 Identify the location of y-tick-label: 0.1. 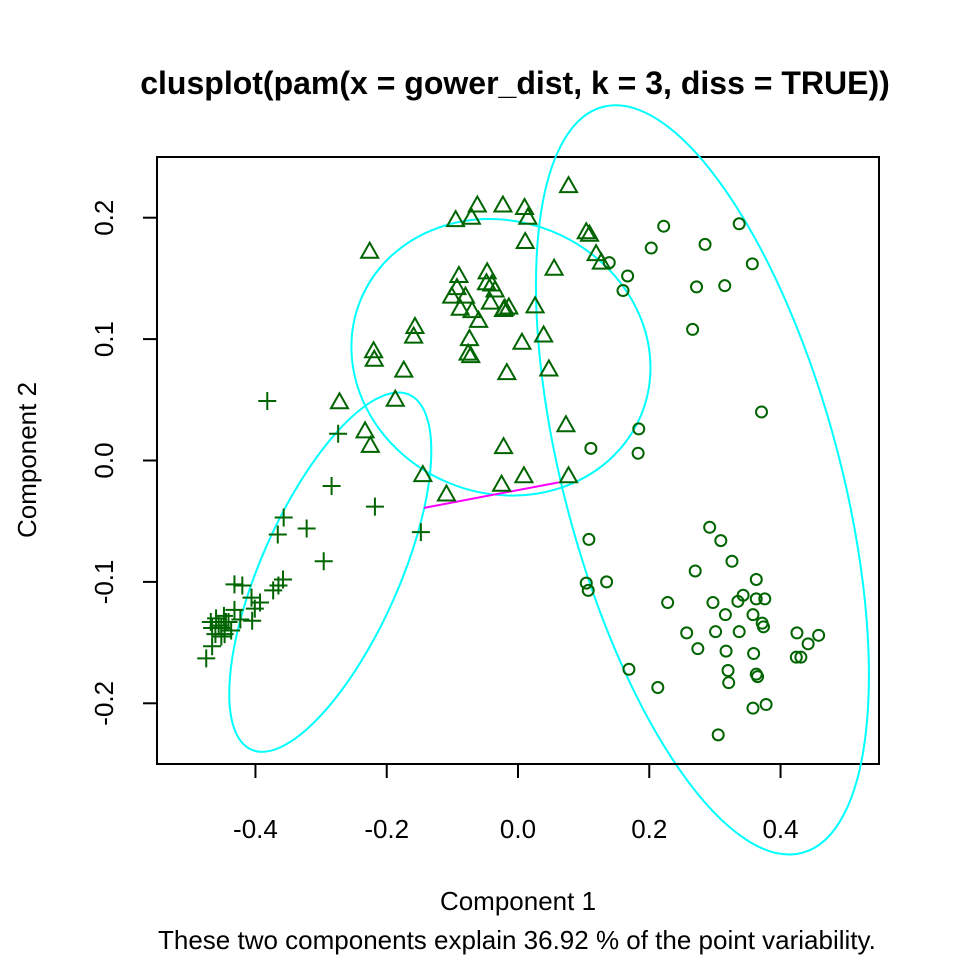
(104, 339).